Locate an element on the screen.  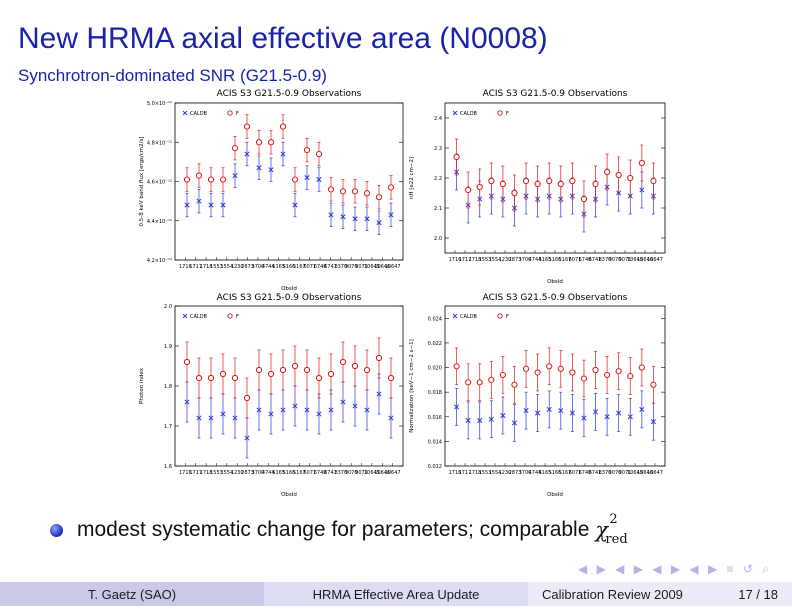
x-tick-label: 6071 is located at coordinates (309, 267).